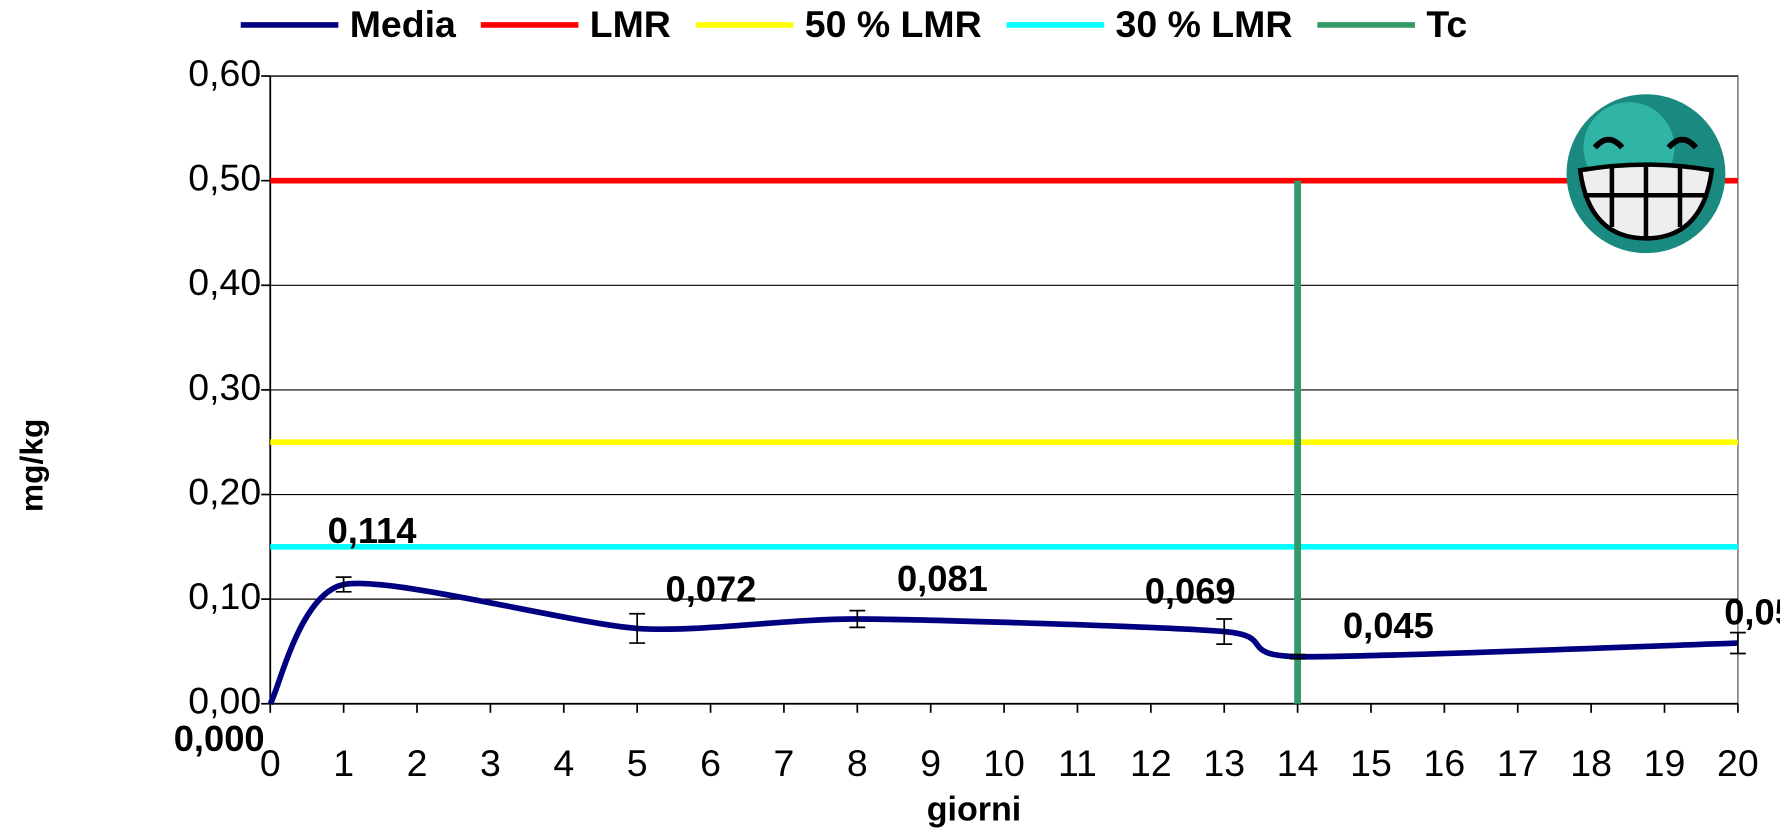  Describe the element at coordinates (1446, 24) in the screenshot. I see `legend-label: Tc` at that location.